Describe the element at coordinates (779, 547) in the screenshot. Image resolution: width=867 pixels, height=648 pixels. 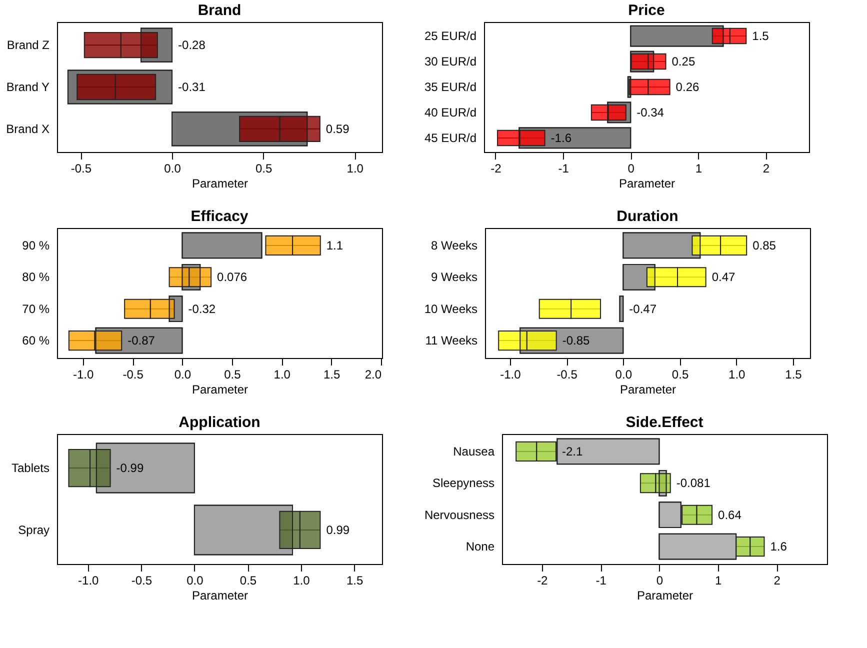
I see `annotation: 1.6` at that location.